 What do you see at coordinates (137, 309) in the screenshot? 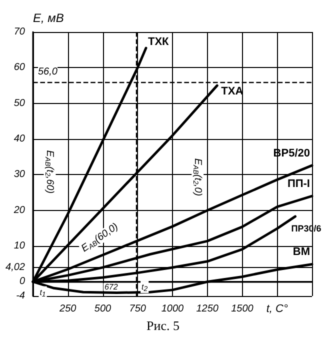
I see `x-tick-label: 750` at bounding box center [137, 309].